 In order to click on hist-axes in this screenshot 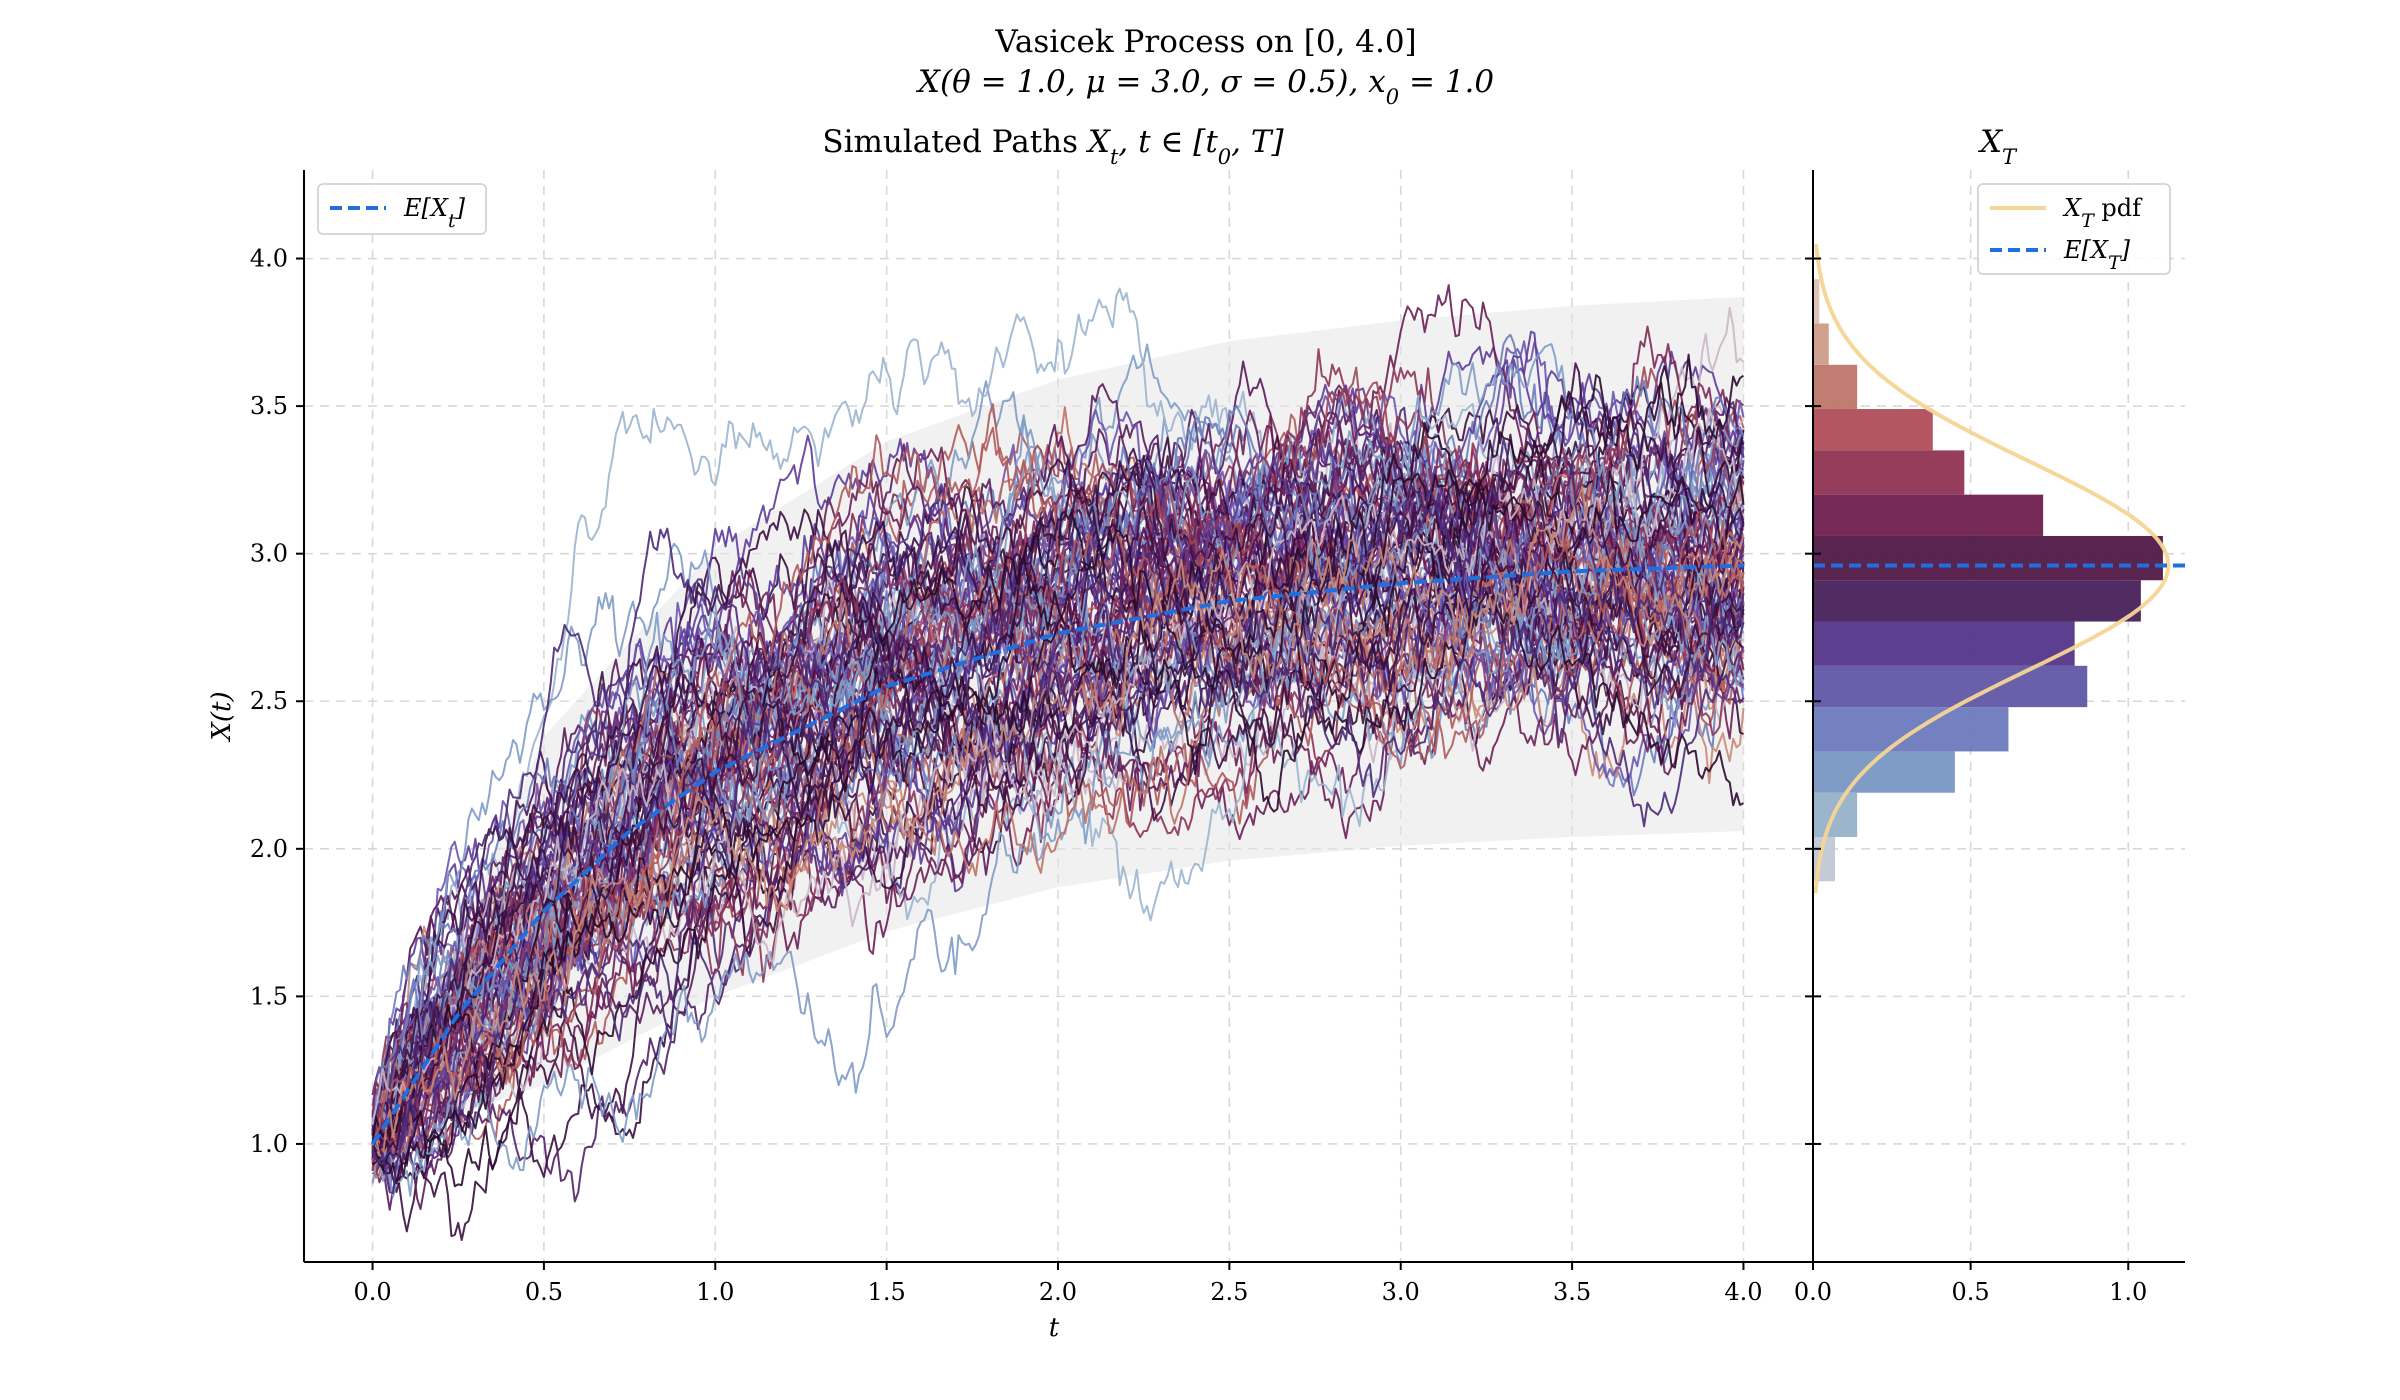, I will do `click(1998, 716)`.